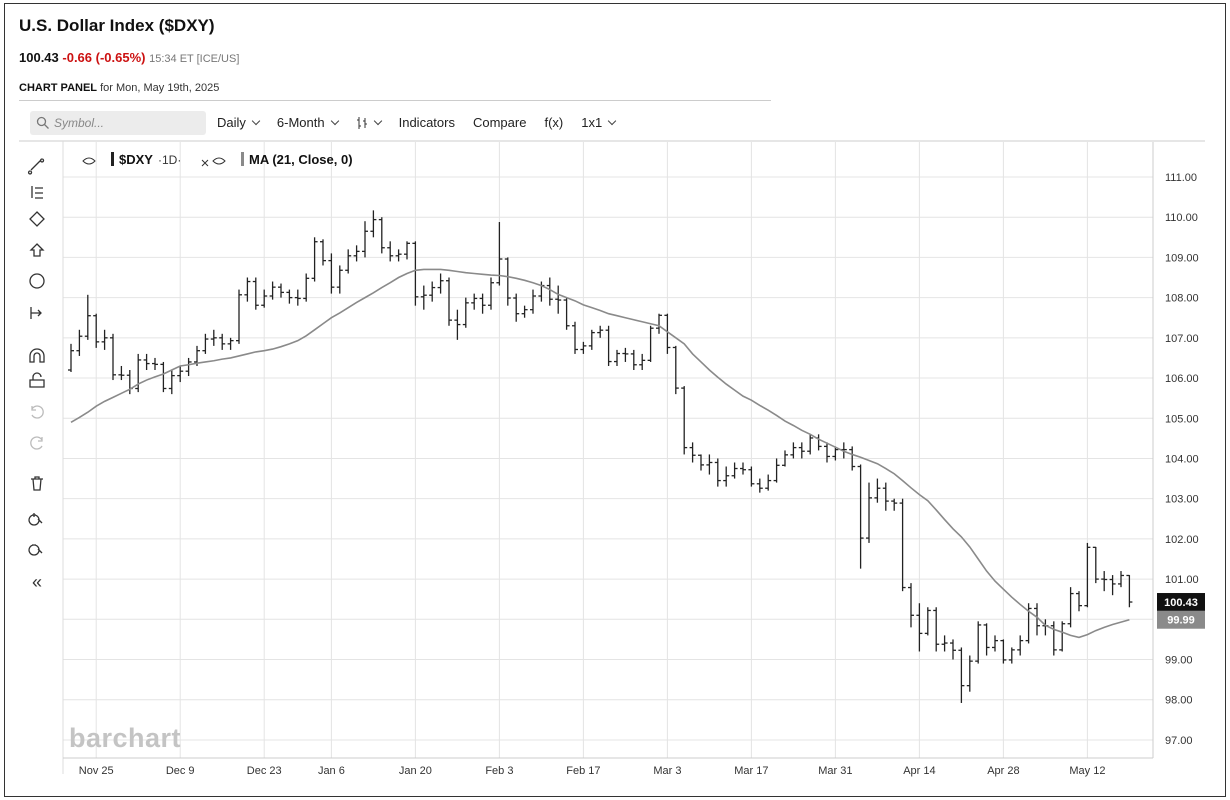 The image size is (1230, 800). Describe the element at coordinates (751, 771) in the screenshot. I see `x-tick-label: Mar 17` at that location.